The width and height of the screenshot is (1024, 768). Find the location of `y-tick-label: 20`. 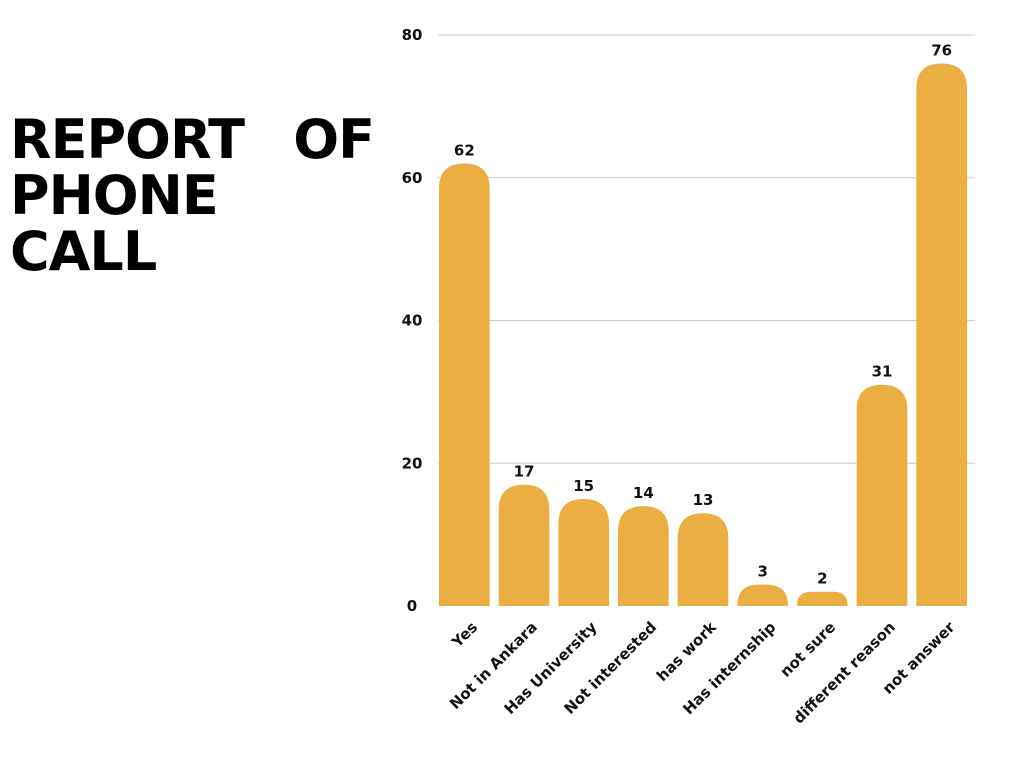

y-tick-label: 20 is located at coordinates (412, 463).